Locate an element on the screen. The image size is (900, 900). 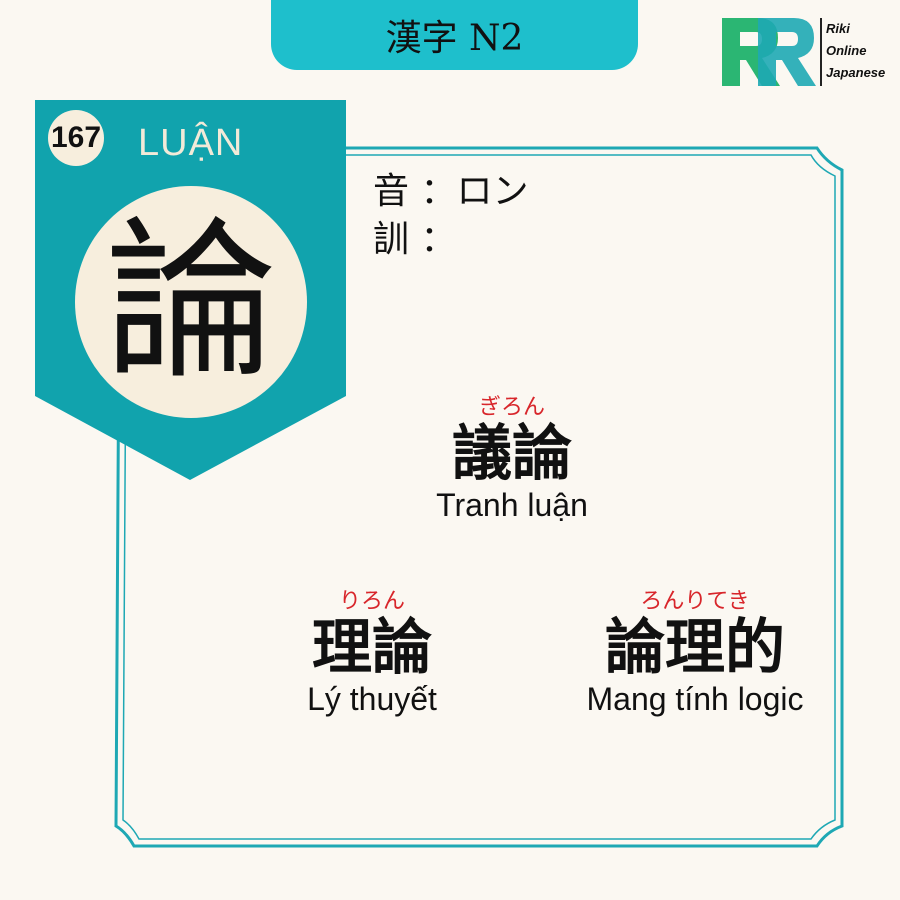
vocab-furigana: ろんりてき is located at coordinates (695, 601).